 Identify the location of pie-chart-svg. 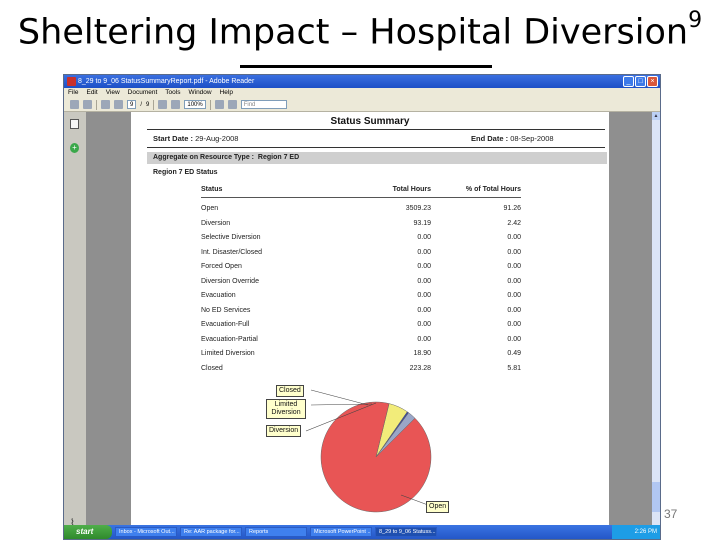
(368, 451).